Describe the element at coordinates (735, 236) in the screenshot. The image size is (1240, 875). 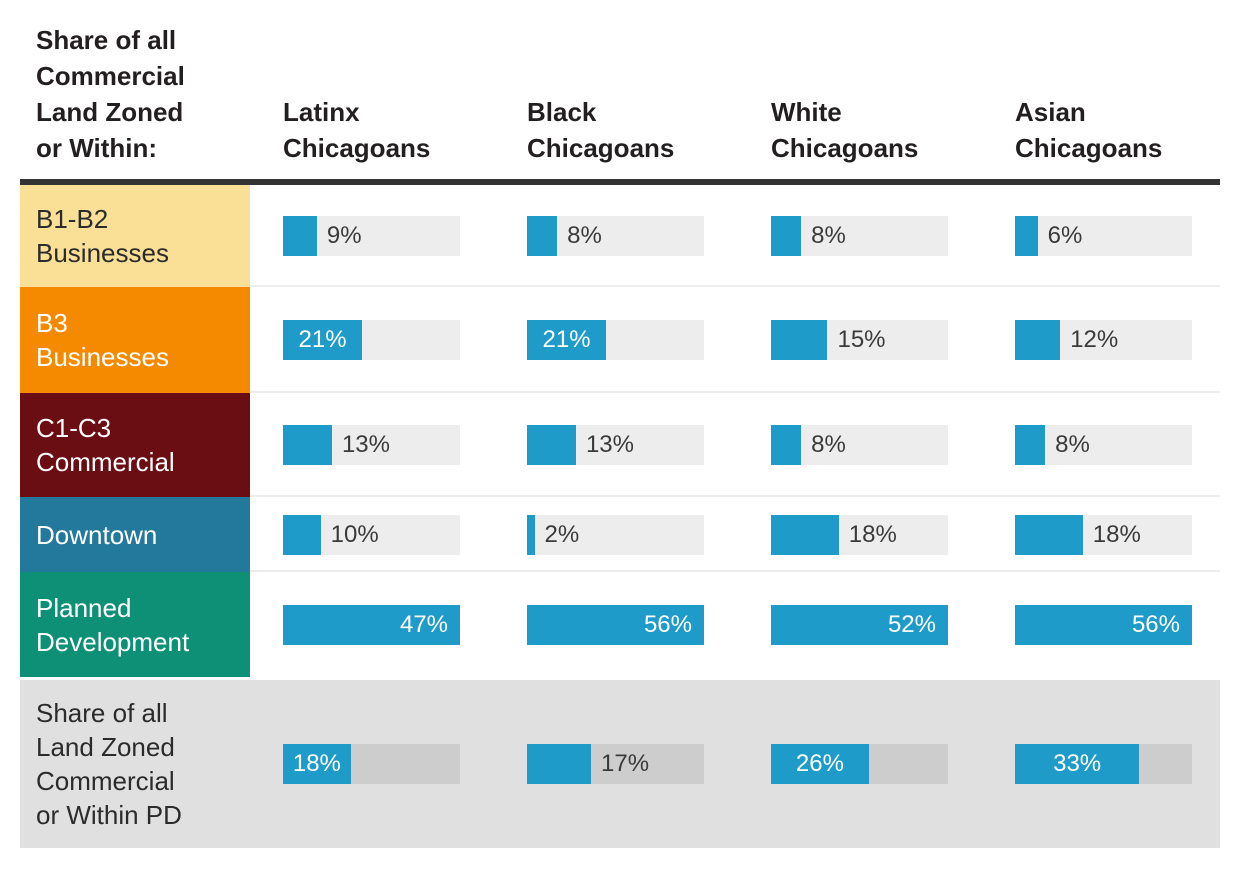
I see `row-bars: 9% 8% 8% 6%` at that location.